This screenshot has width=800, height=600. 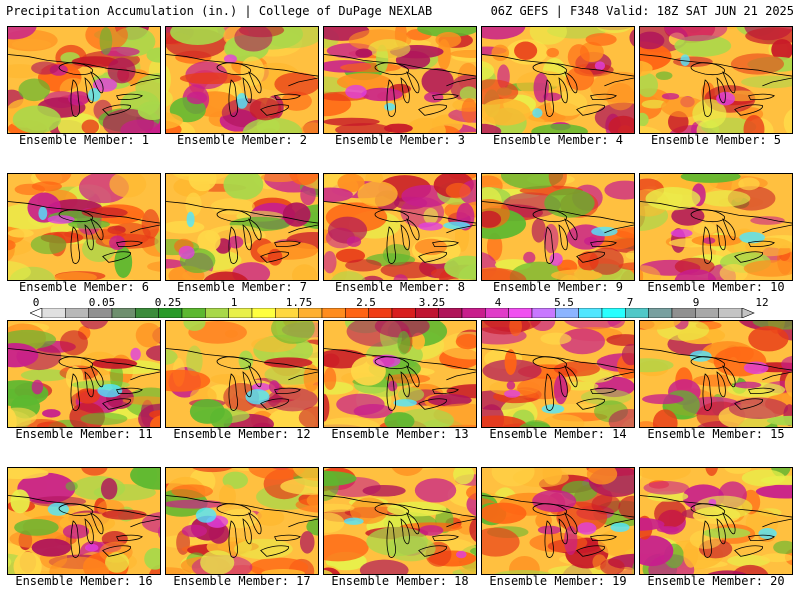 What do you see at coordinates (716, 581) in the screenshot?
I see `ensemble-member-label: Ensemble Member: 20` at bounding box center [716, 581].